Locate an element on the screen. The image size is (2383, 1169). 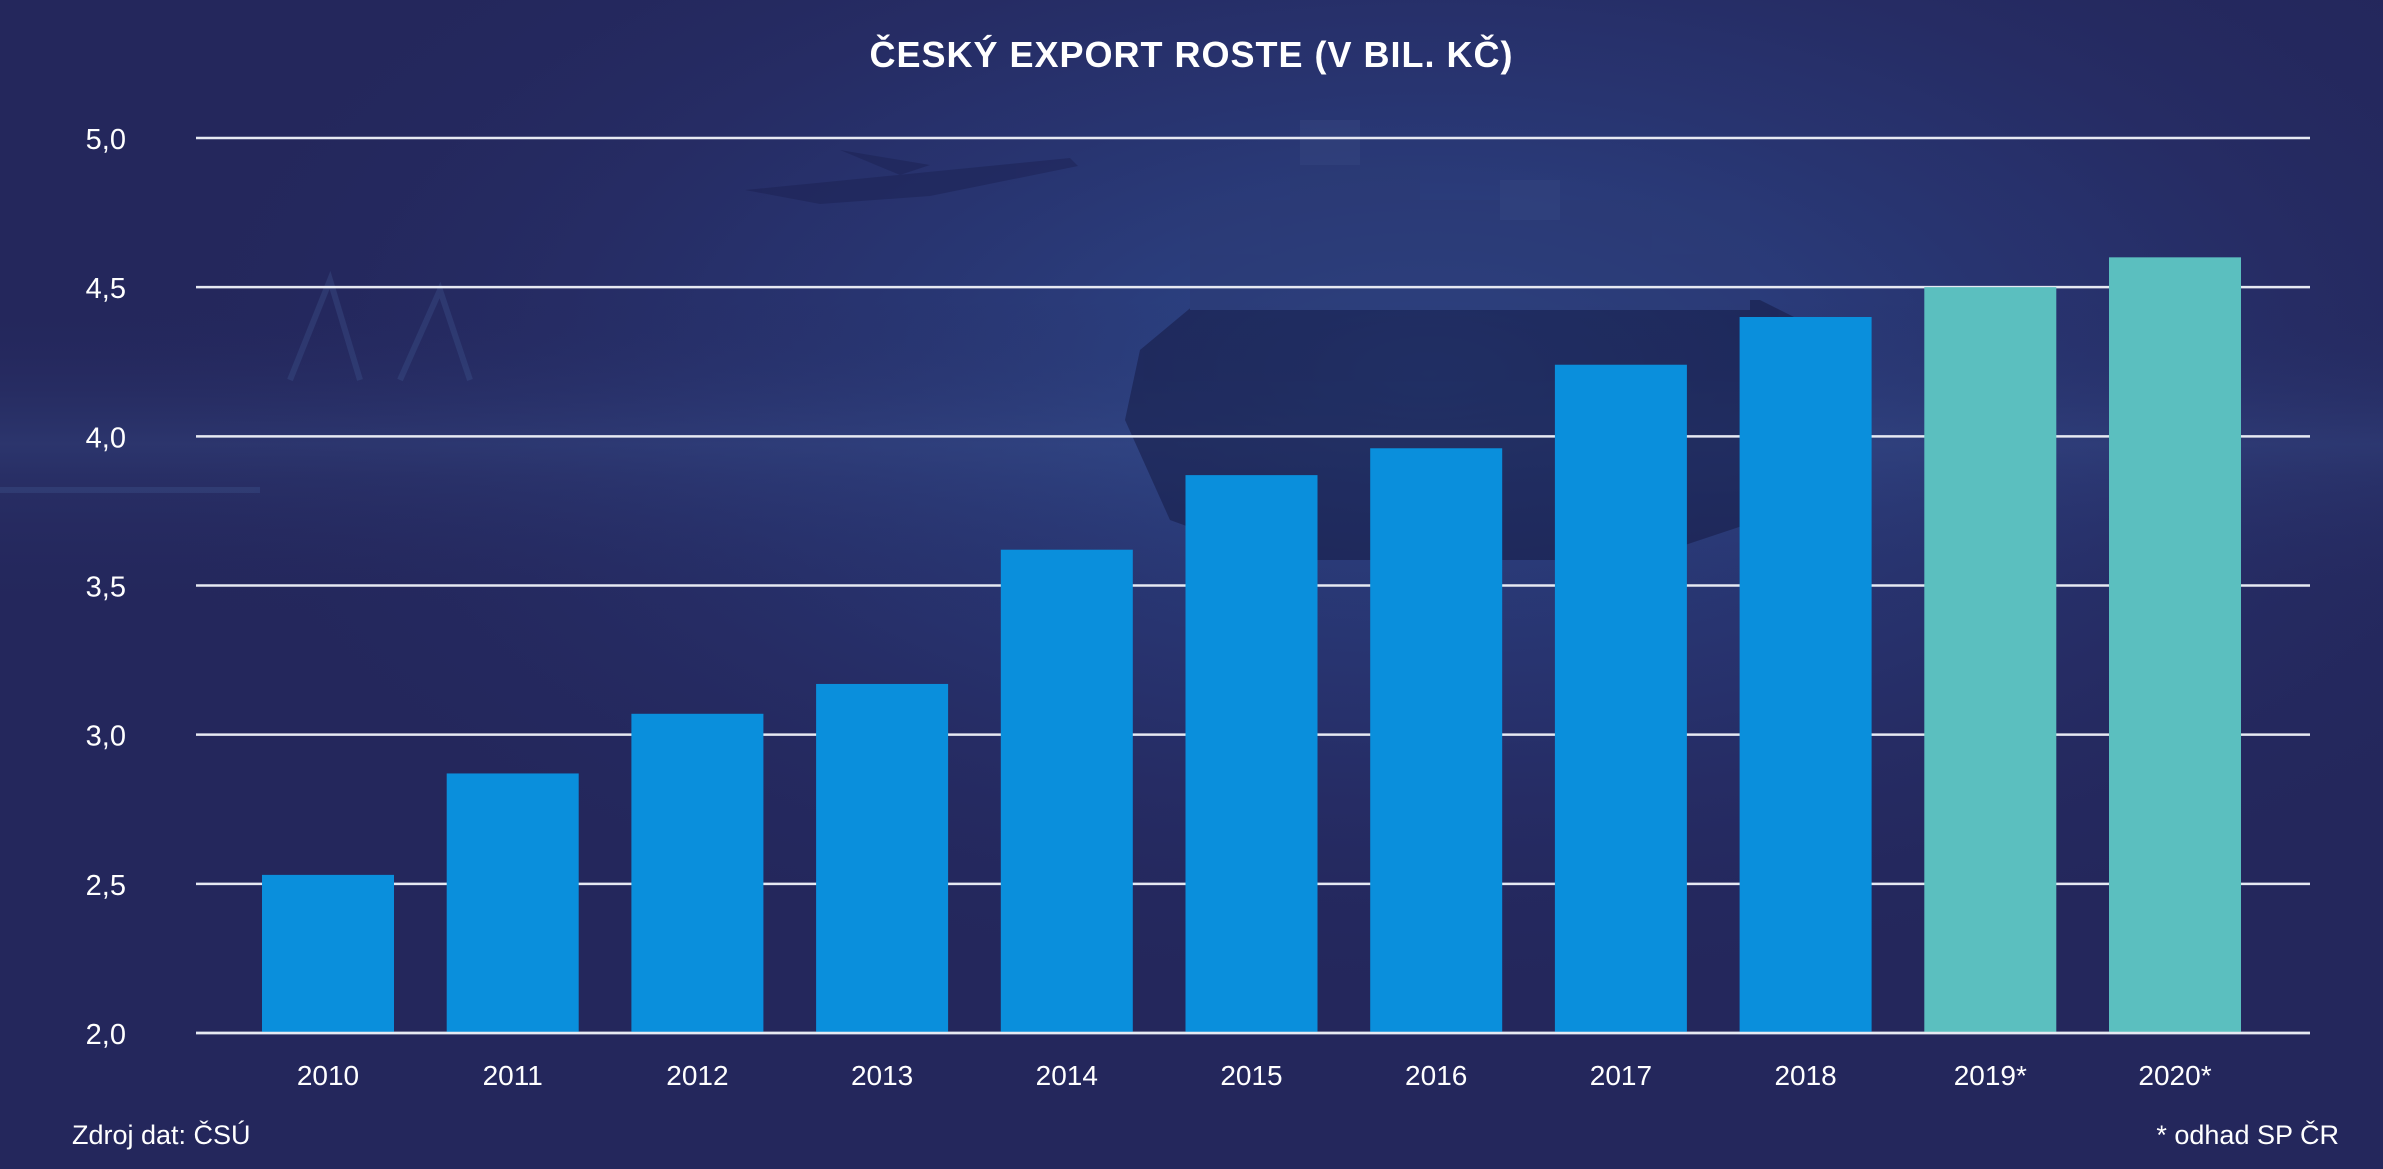
x-tick-label: 2020* is located at coordinates (2174, 1075).